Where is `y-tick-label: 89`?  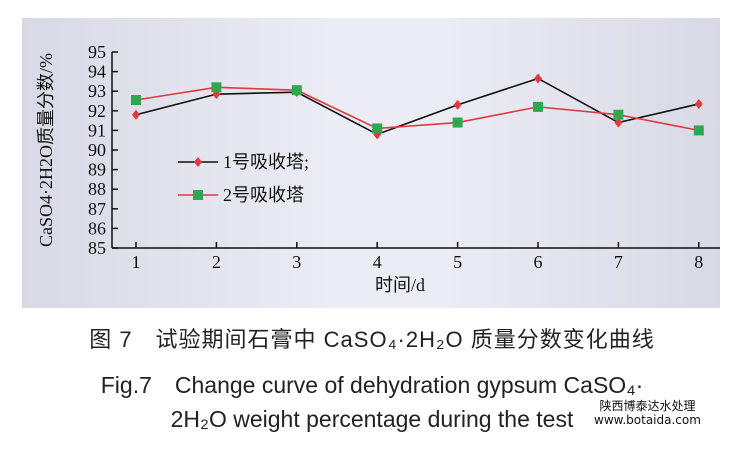
y-tick-label: 89 is located at coordinates (97, 170).